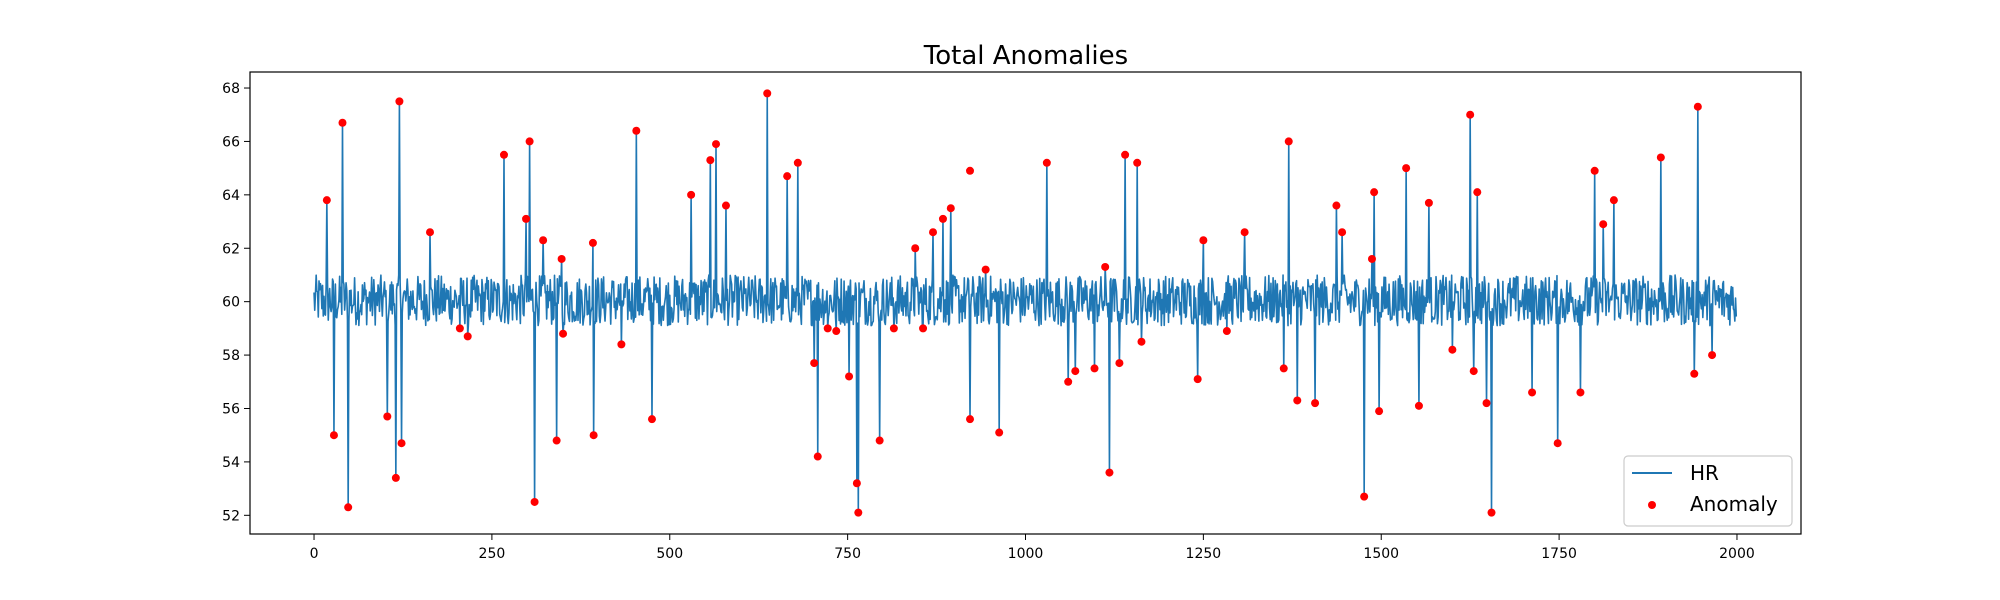  I want to click on x-axis: 0 250 500 750 1000 1250 1500 1750 2000, so click(1032, 548).